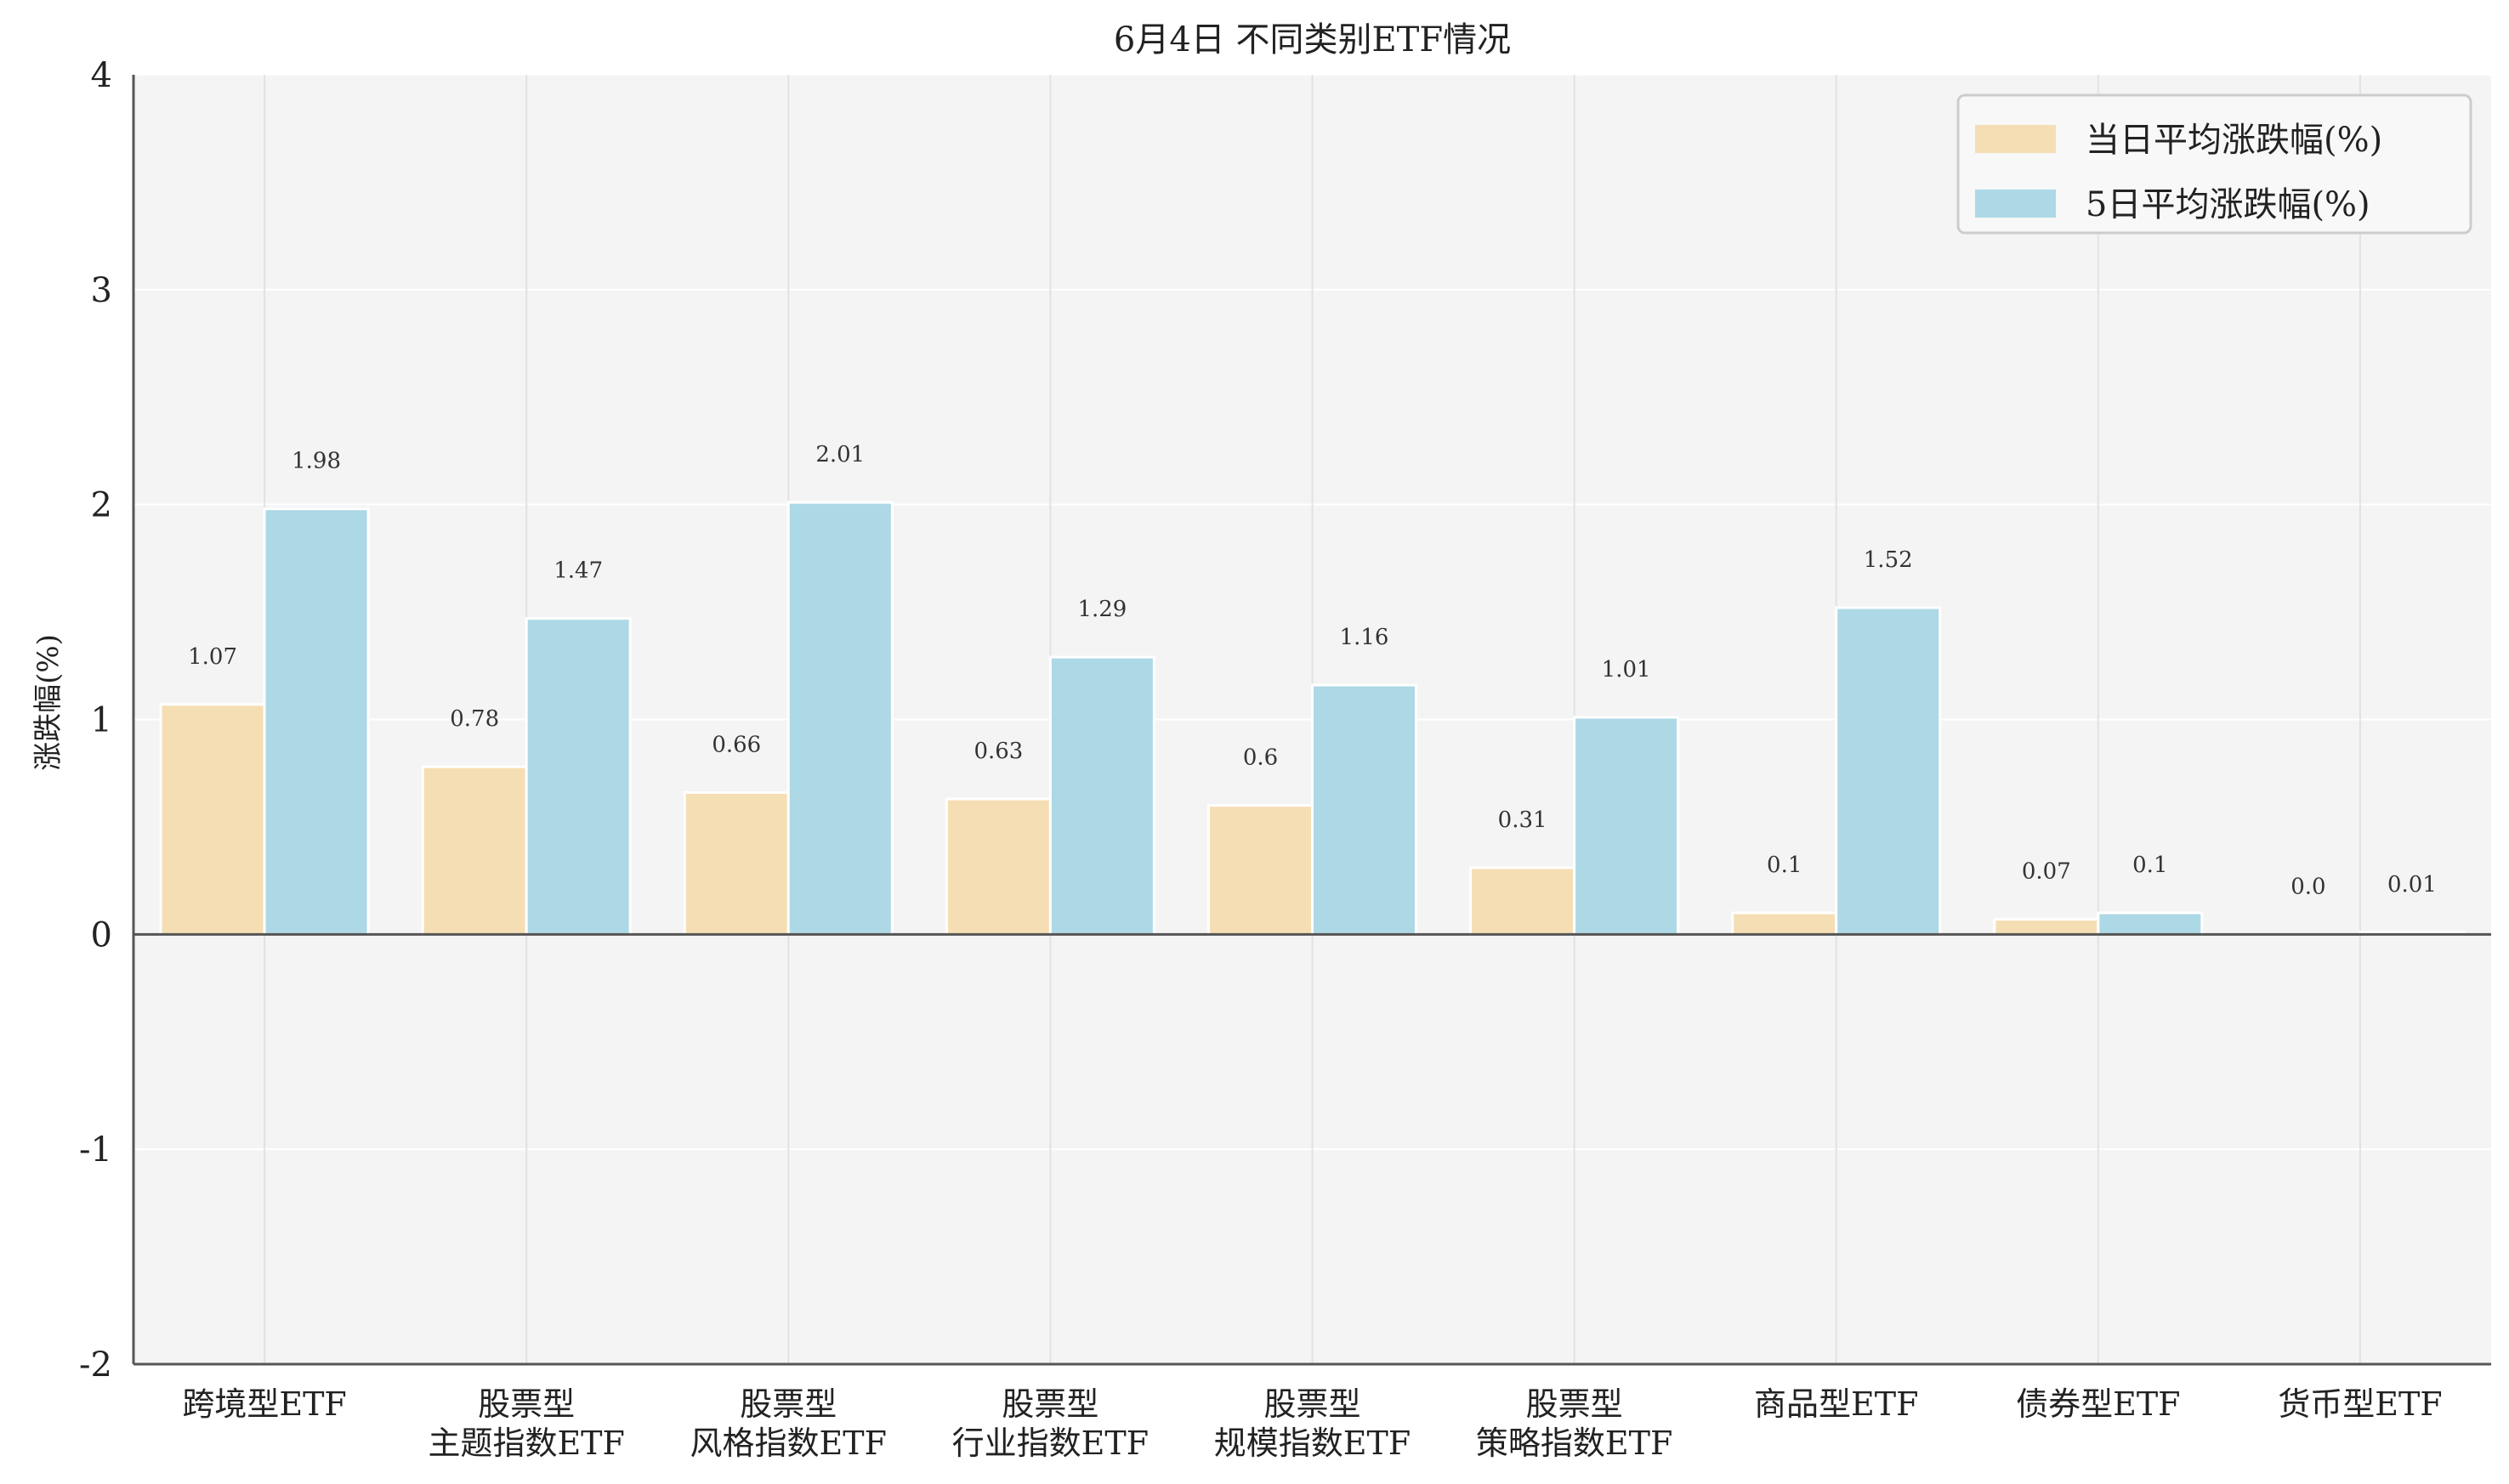 The width and height of the screenshot is (2509, 1484). What do you see at coordinates (1626, 670) in the screenshot?
I see `data-label: 1.01` at bounding box center [1626, 670].